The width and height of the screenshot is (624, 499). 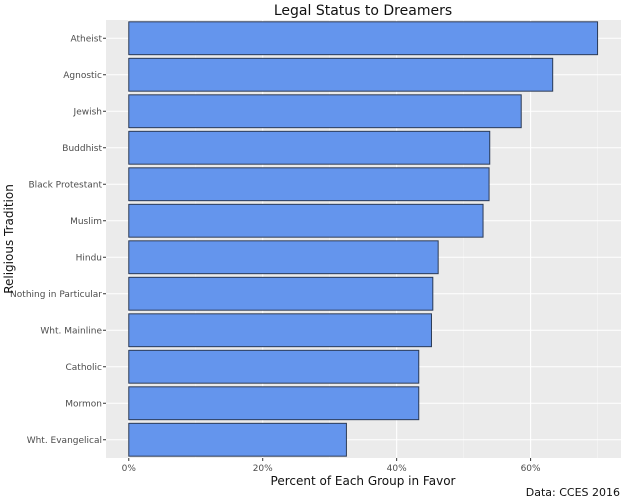 I want to click on bar-jewish, so click(x=325, y=111).